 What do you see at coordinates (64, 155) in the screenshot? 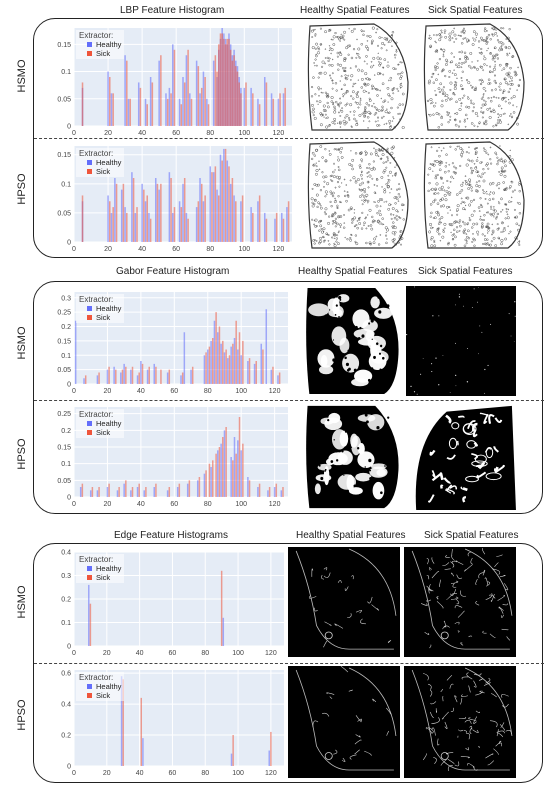
I see `y-tick-label: 0.15` at bounding box center [64, 155].